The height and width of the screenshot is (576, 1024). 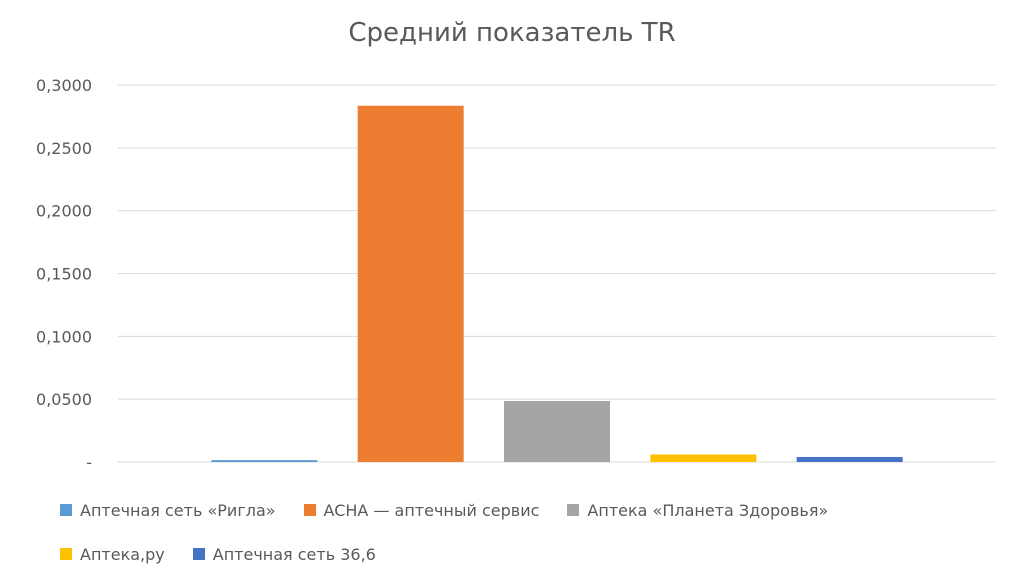 I want to click on legend-item: Аптечная сеть 36,6, so click(x=284, y=554).